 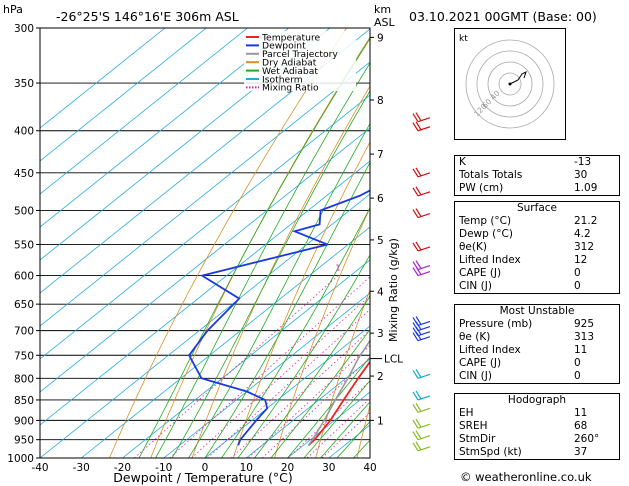 I want to click on surface-title: Surface, so click(x=536, y=208).